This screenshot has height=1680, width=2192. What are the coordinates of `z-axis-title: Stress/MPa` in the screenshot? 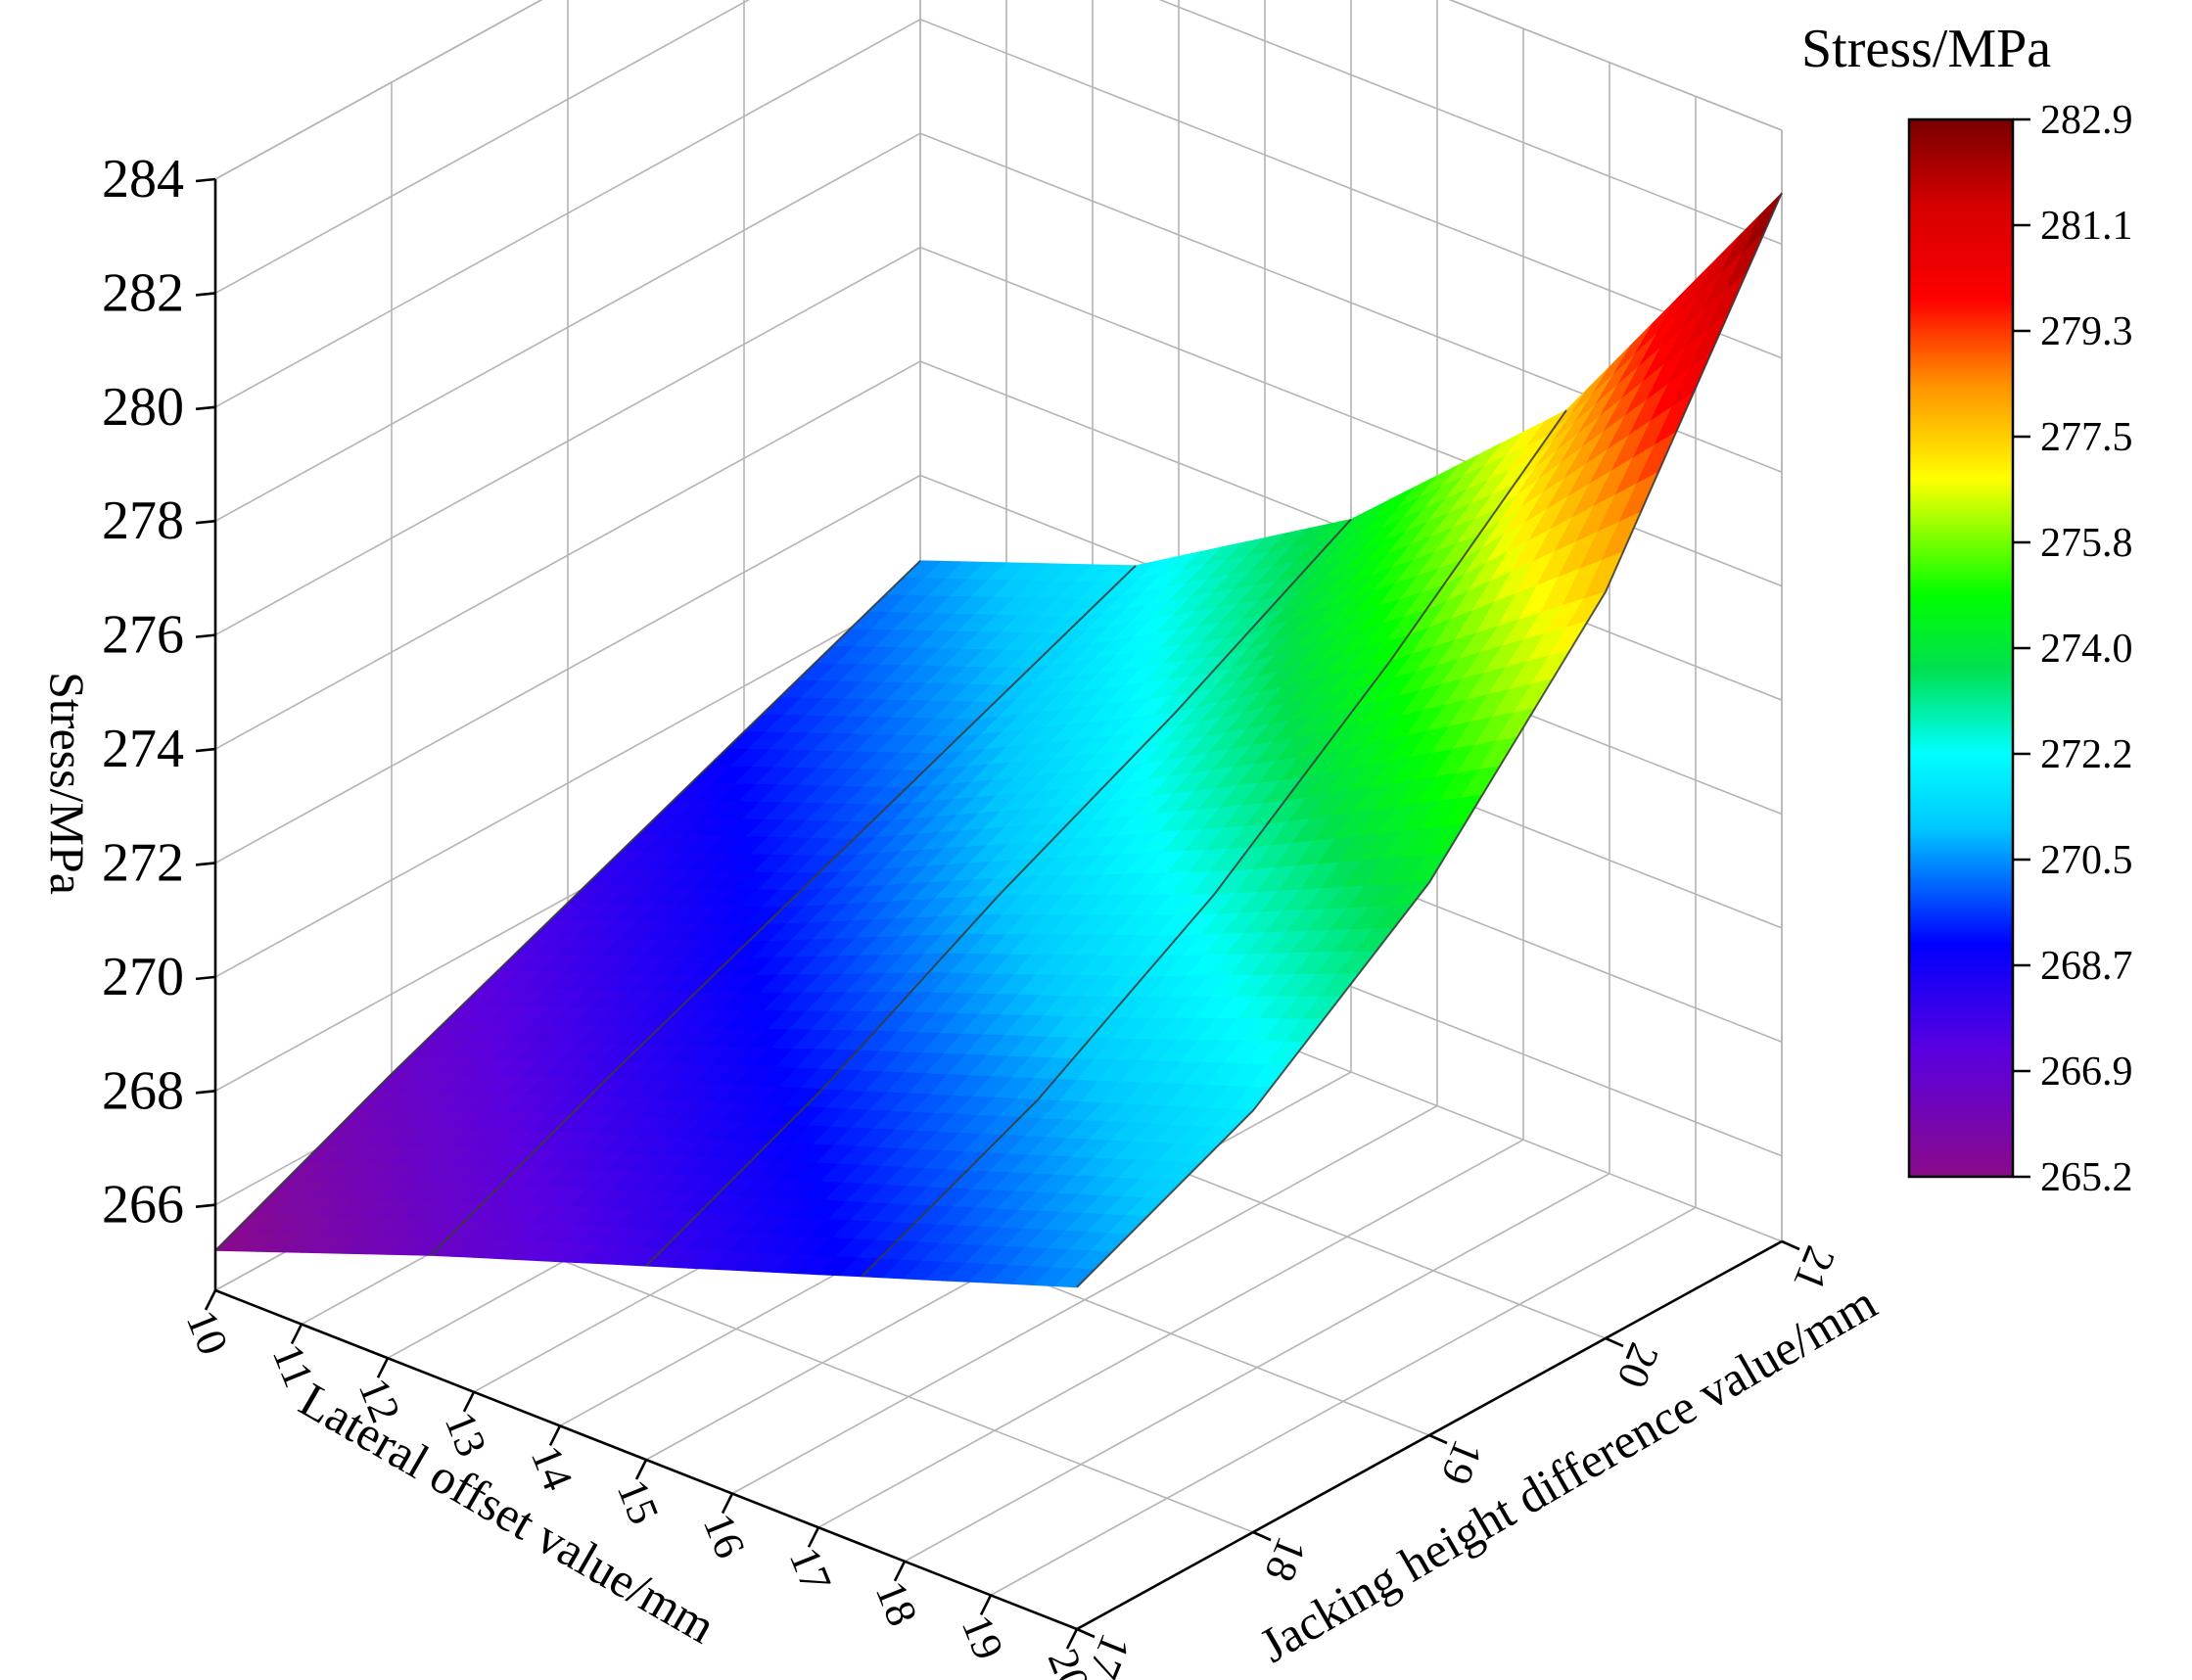 It's located at (67, 783).